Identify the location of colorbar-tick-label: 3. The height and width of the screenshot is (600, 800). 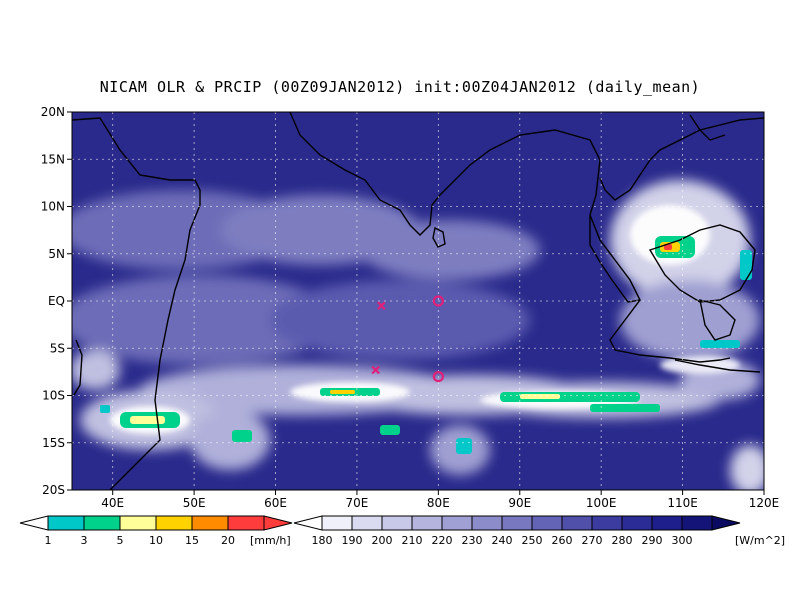
(84, 540).